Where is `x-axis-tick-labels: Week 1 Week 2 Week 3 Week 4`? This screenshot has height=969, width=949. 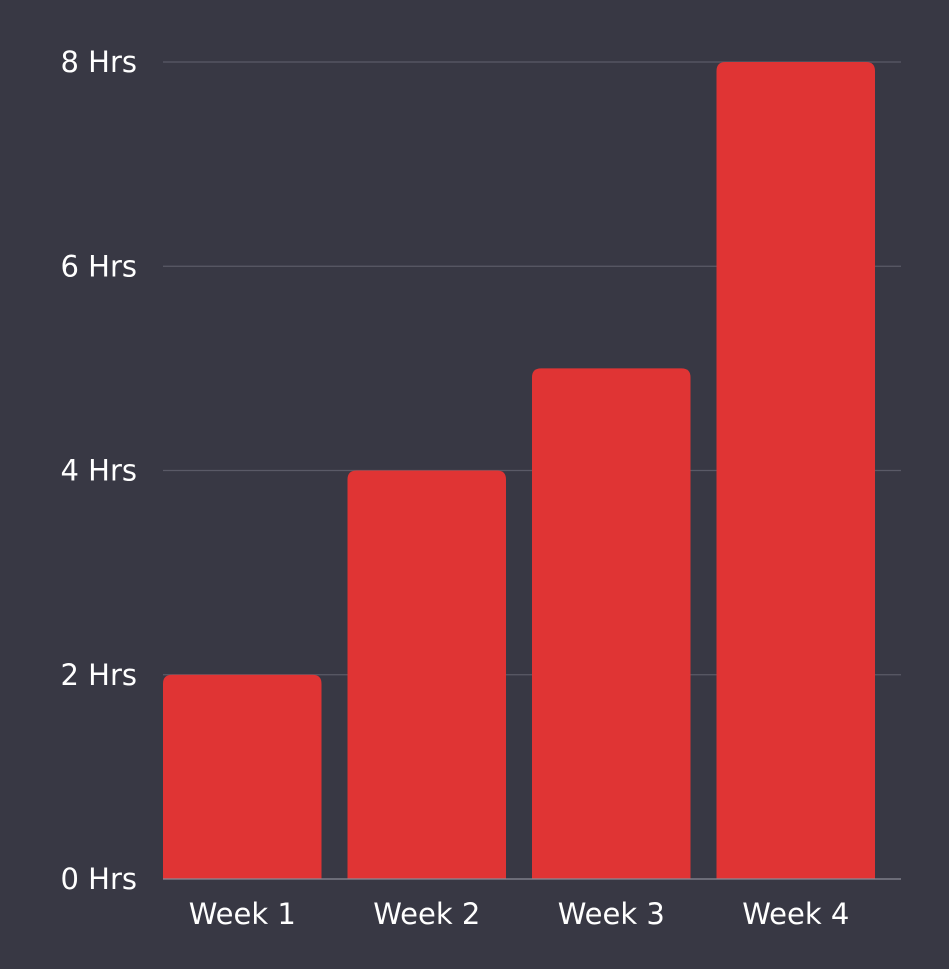 x-axis-tick-labels: Week 1 Week 2 Week 3 Week 4 is located at coordinates (519, 914).